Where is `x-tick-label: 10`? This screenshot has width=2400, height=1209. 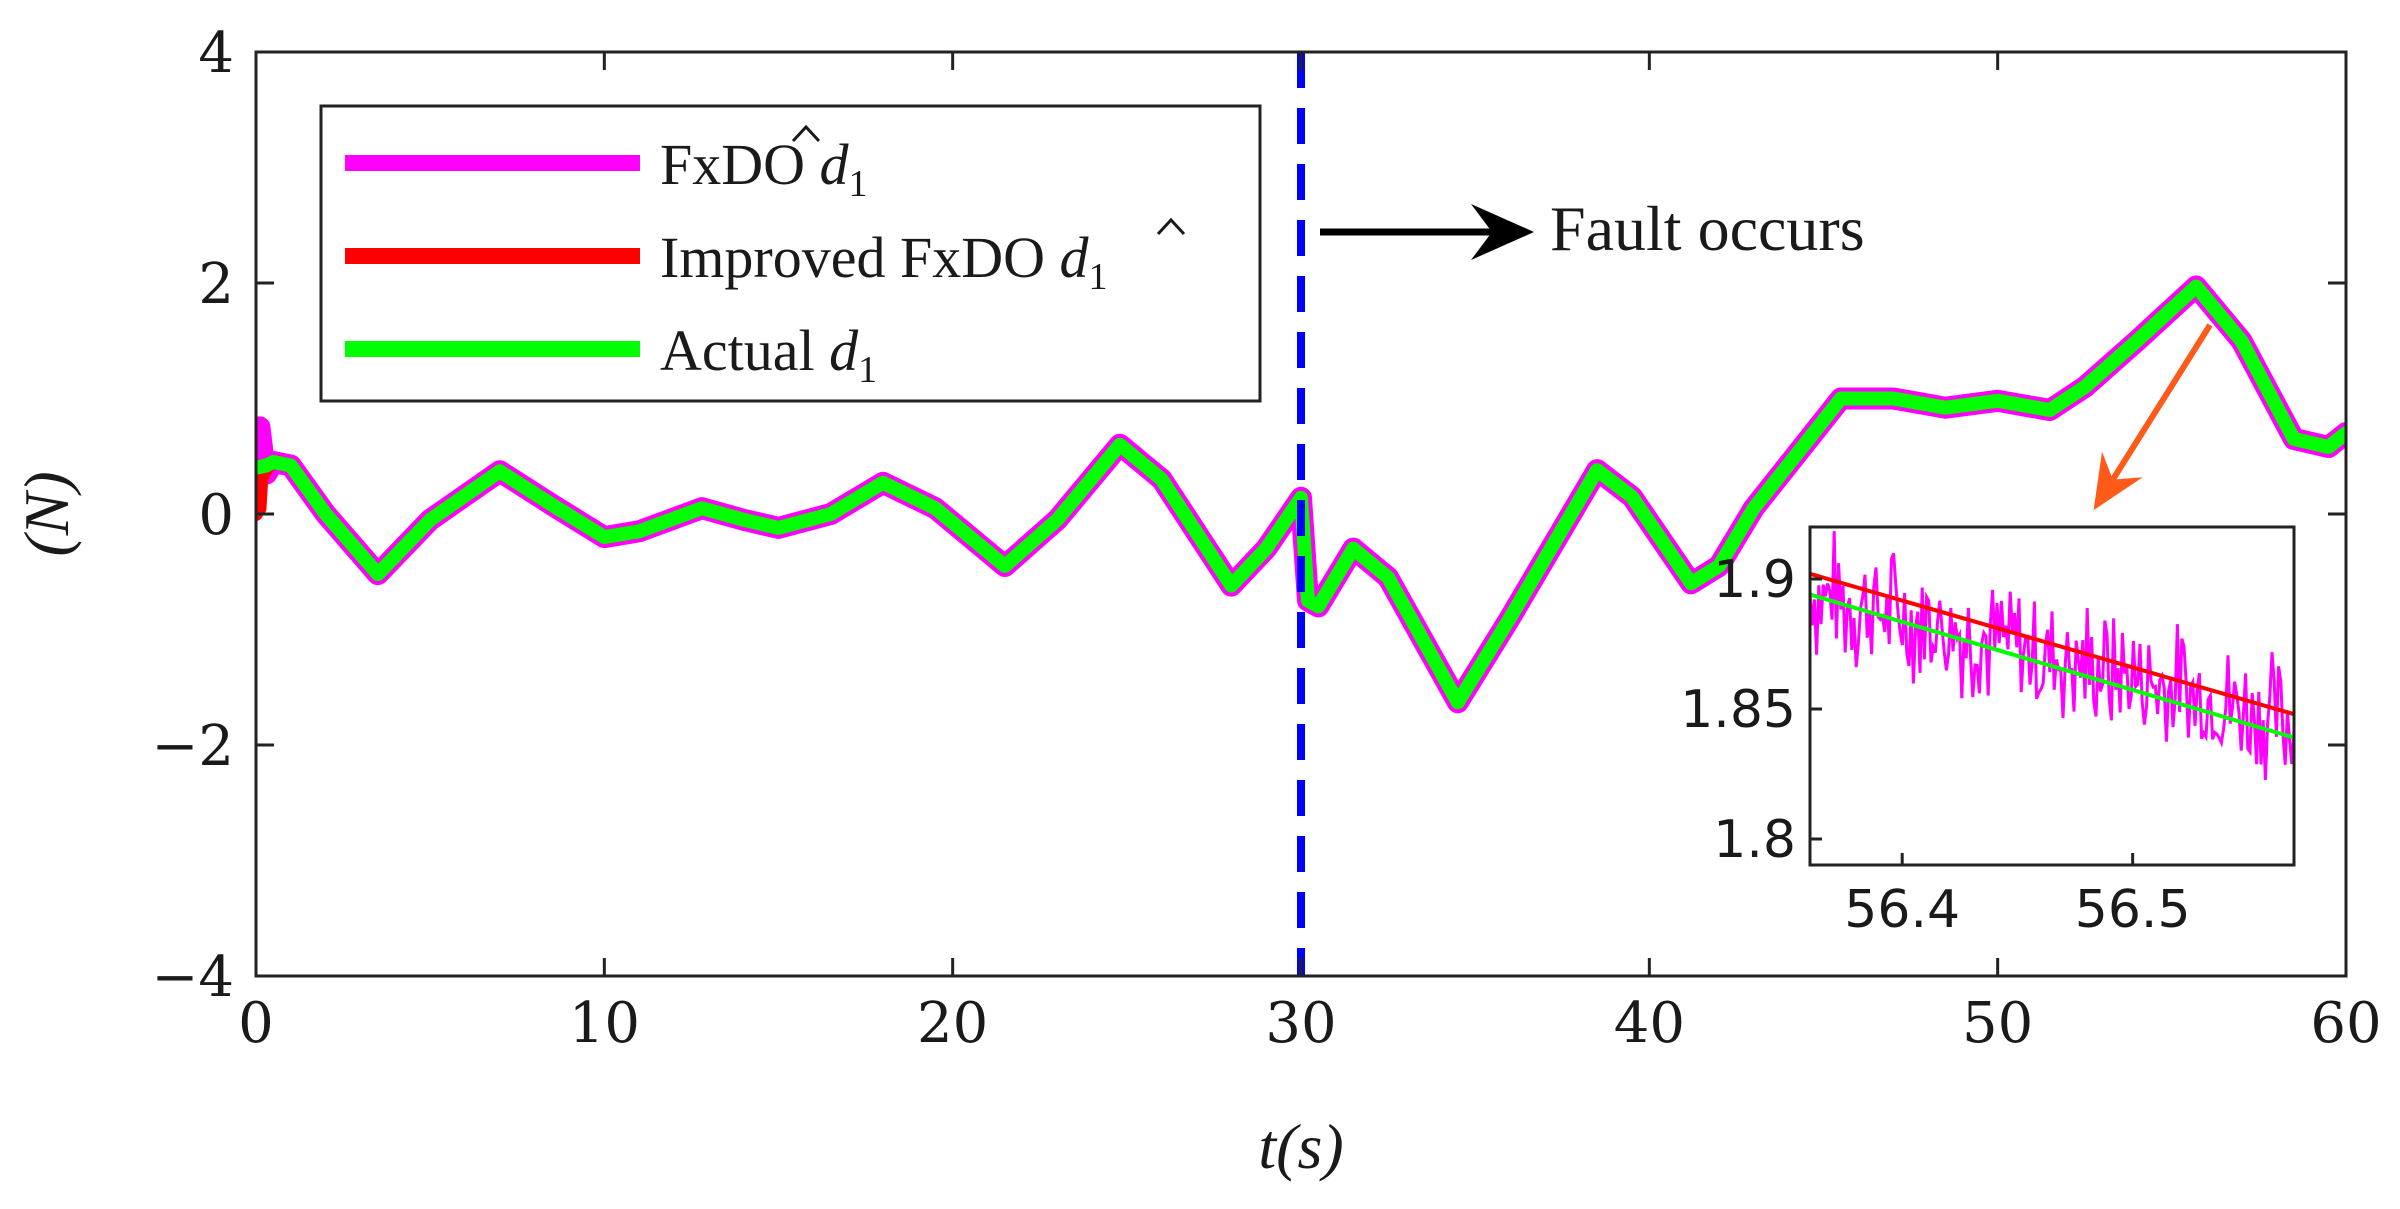 x-tick-label: 10 is located at coordinates (604, 1023).